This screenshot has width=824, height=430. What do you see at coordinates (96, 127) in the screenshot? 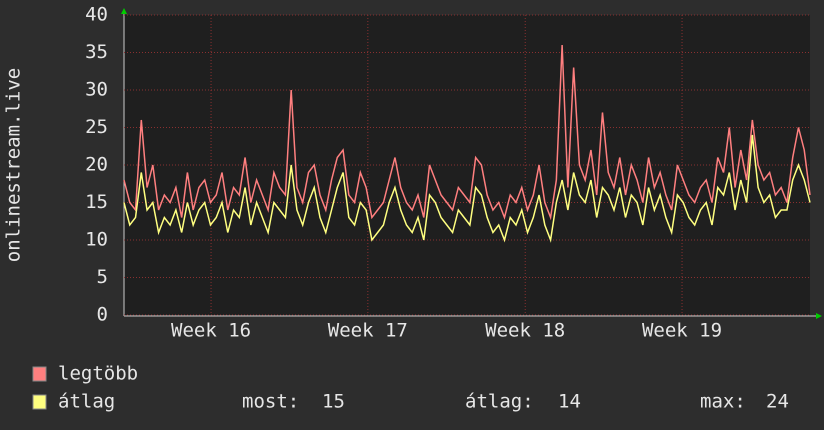
I see `y-tick-label: 25` at bounding box center [96, 127].